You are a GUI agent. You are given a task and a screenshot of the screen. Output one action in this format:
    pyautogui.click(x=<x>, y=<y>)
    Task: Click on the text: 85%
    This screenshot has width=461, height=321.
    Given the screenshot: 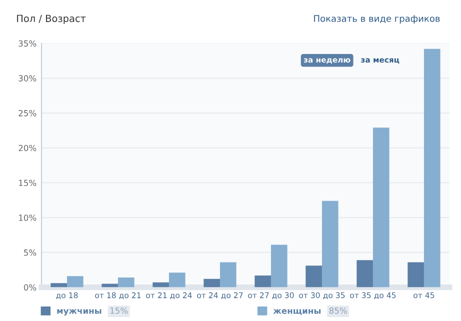 What is the action you would take?
    pyautogui.click(x=338, y=310)
    